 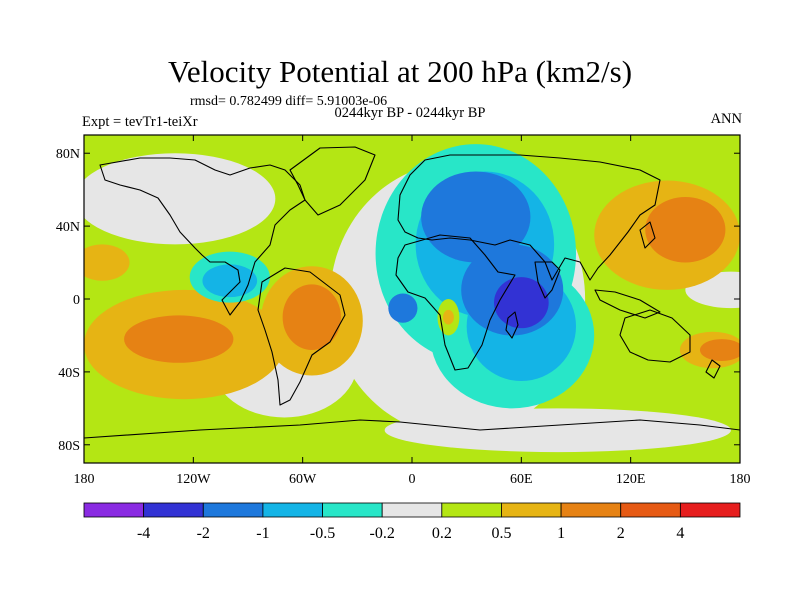 What do you see at coordinates (621, 533) in the screenshot?
I see `colorbar-label: 2` at bounding box center [621, 533].